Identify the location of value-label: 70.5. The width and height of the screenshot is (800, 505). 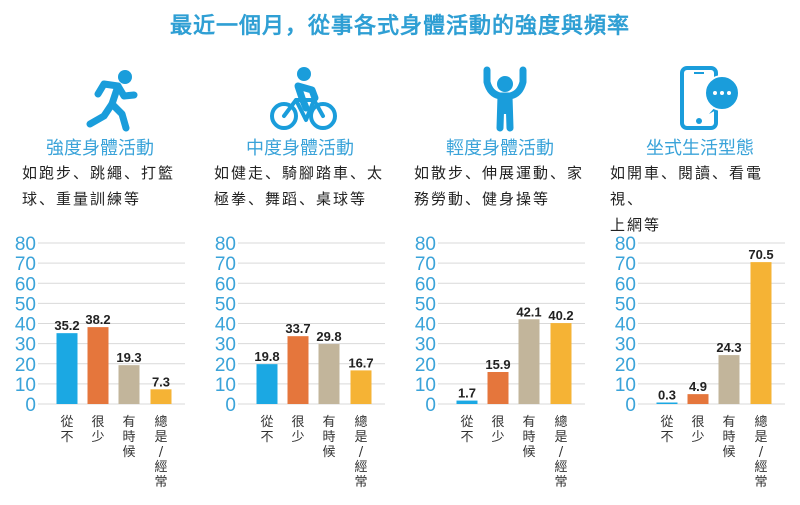
(760, 254).